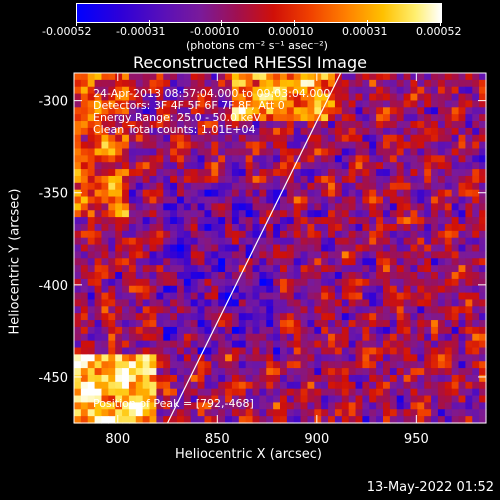  Describe the element at coordinates (439, 31) in the screenshot. I see `colorbar-tick-label: 0.00052` at that location.